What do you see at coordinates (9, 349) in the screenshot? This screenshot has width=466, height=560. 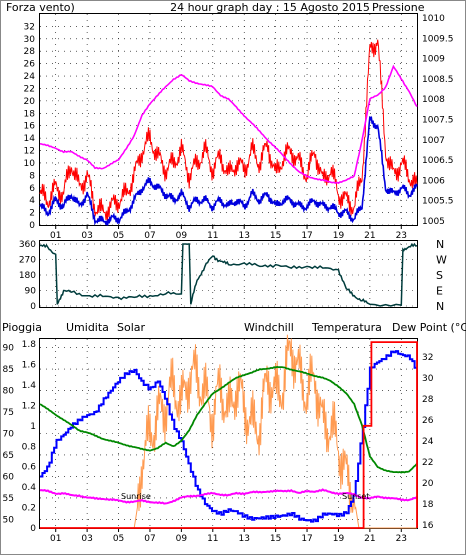 I see `humidity-y-tick-label: 90` at bounding box center [9, 349].